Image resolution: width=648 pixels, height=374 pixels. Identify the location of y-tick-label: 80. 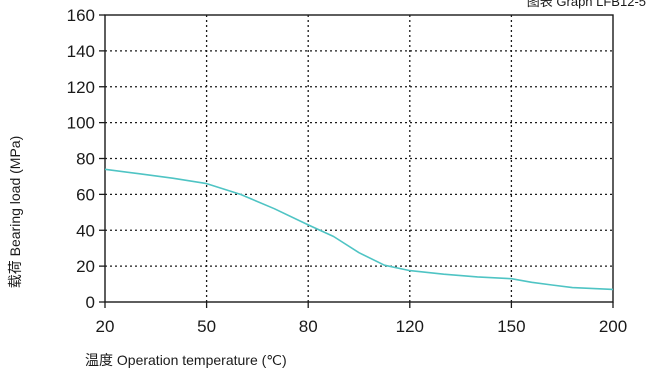
(85, 159).